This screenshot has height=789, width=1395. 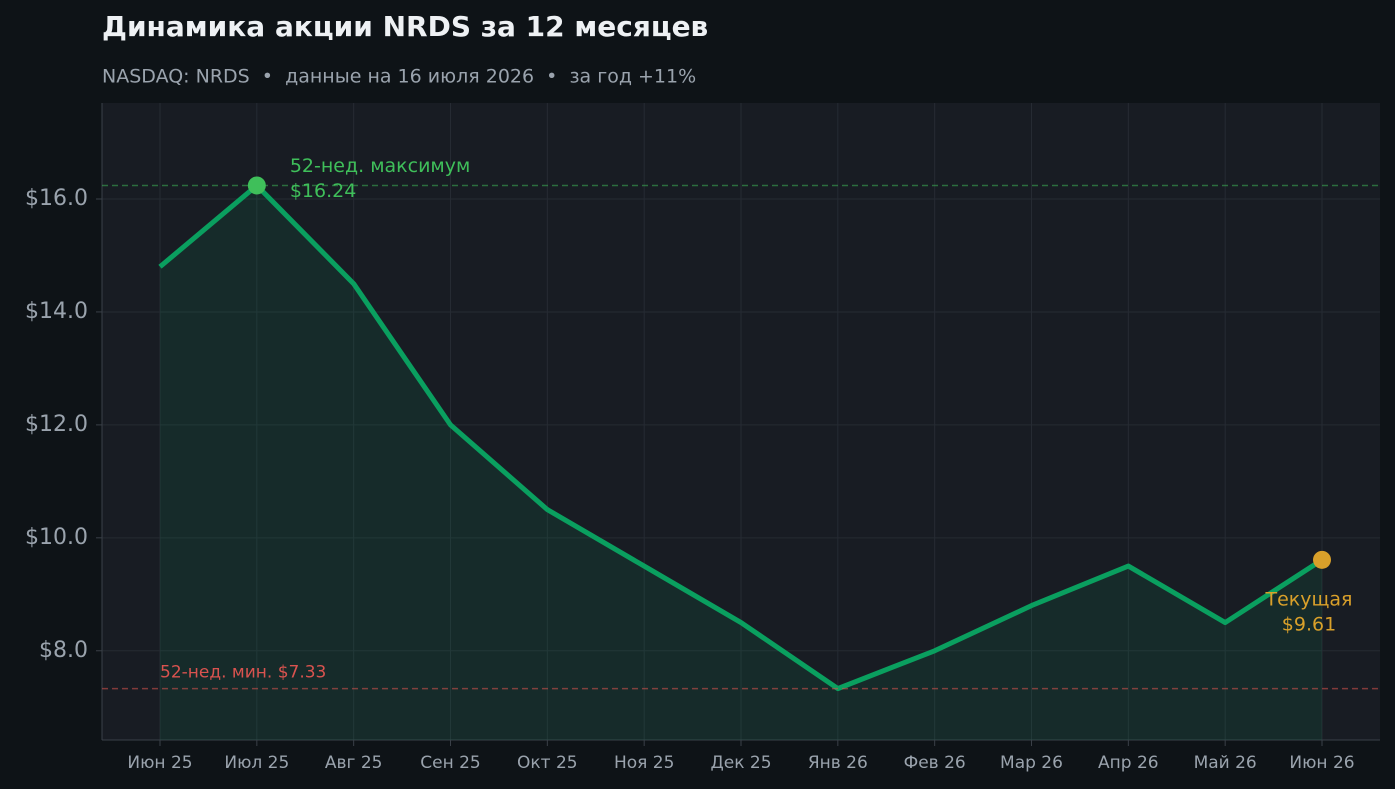 I want to click on x-tick-label: Фев 26, so click(x=935, y=763).